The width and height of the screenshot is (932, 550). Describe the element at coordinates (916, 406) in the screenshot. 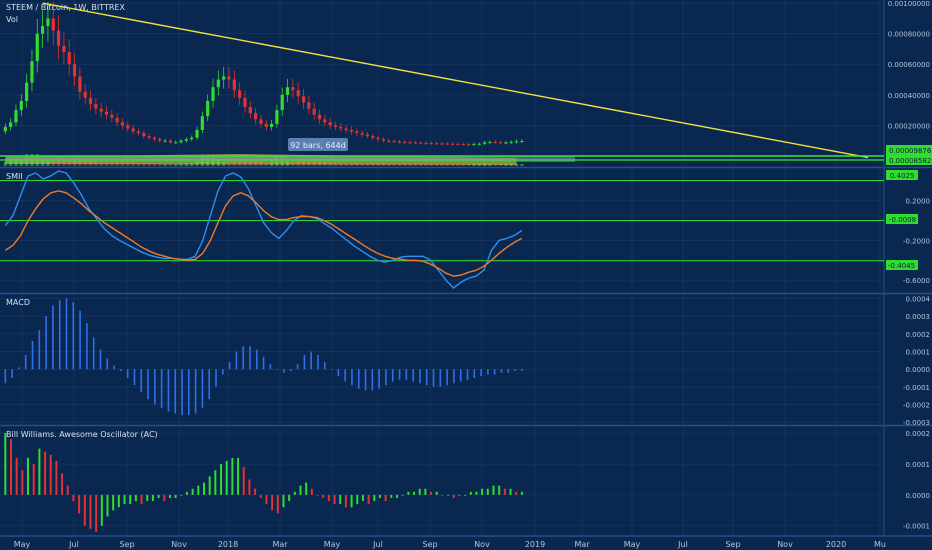

I see `y-tick-label: -0.0002` at that location.